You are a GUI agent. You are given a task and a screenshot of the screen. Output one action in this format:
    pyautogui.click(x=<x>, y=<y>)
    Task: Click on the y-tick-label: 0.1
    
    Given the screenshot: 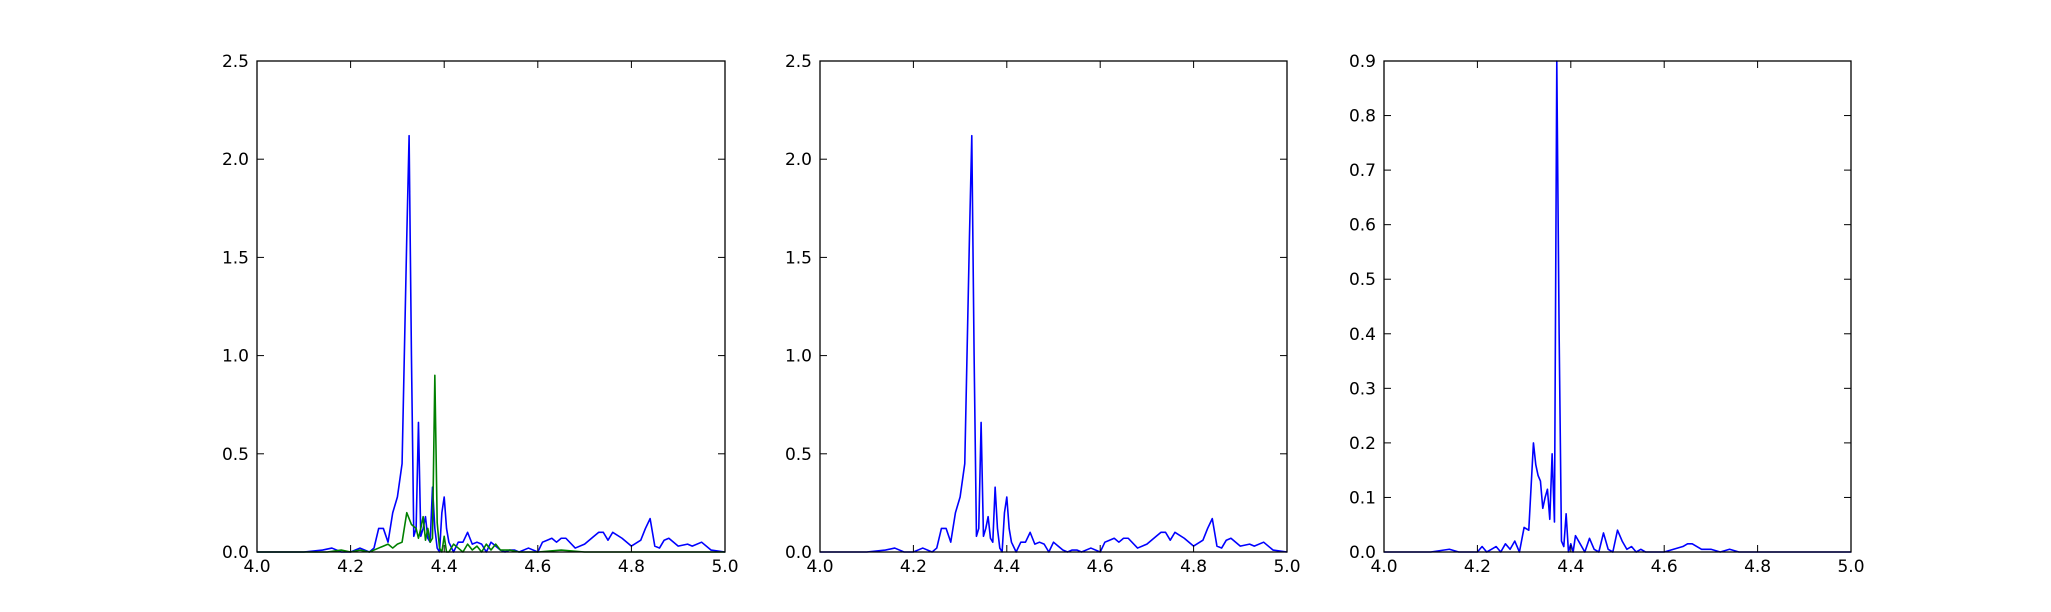 What is the action you would take?
    pyautogui.click(x=1362, y=498)
    